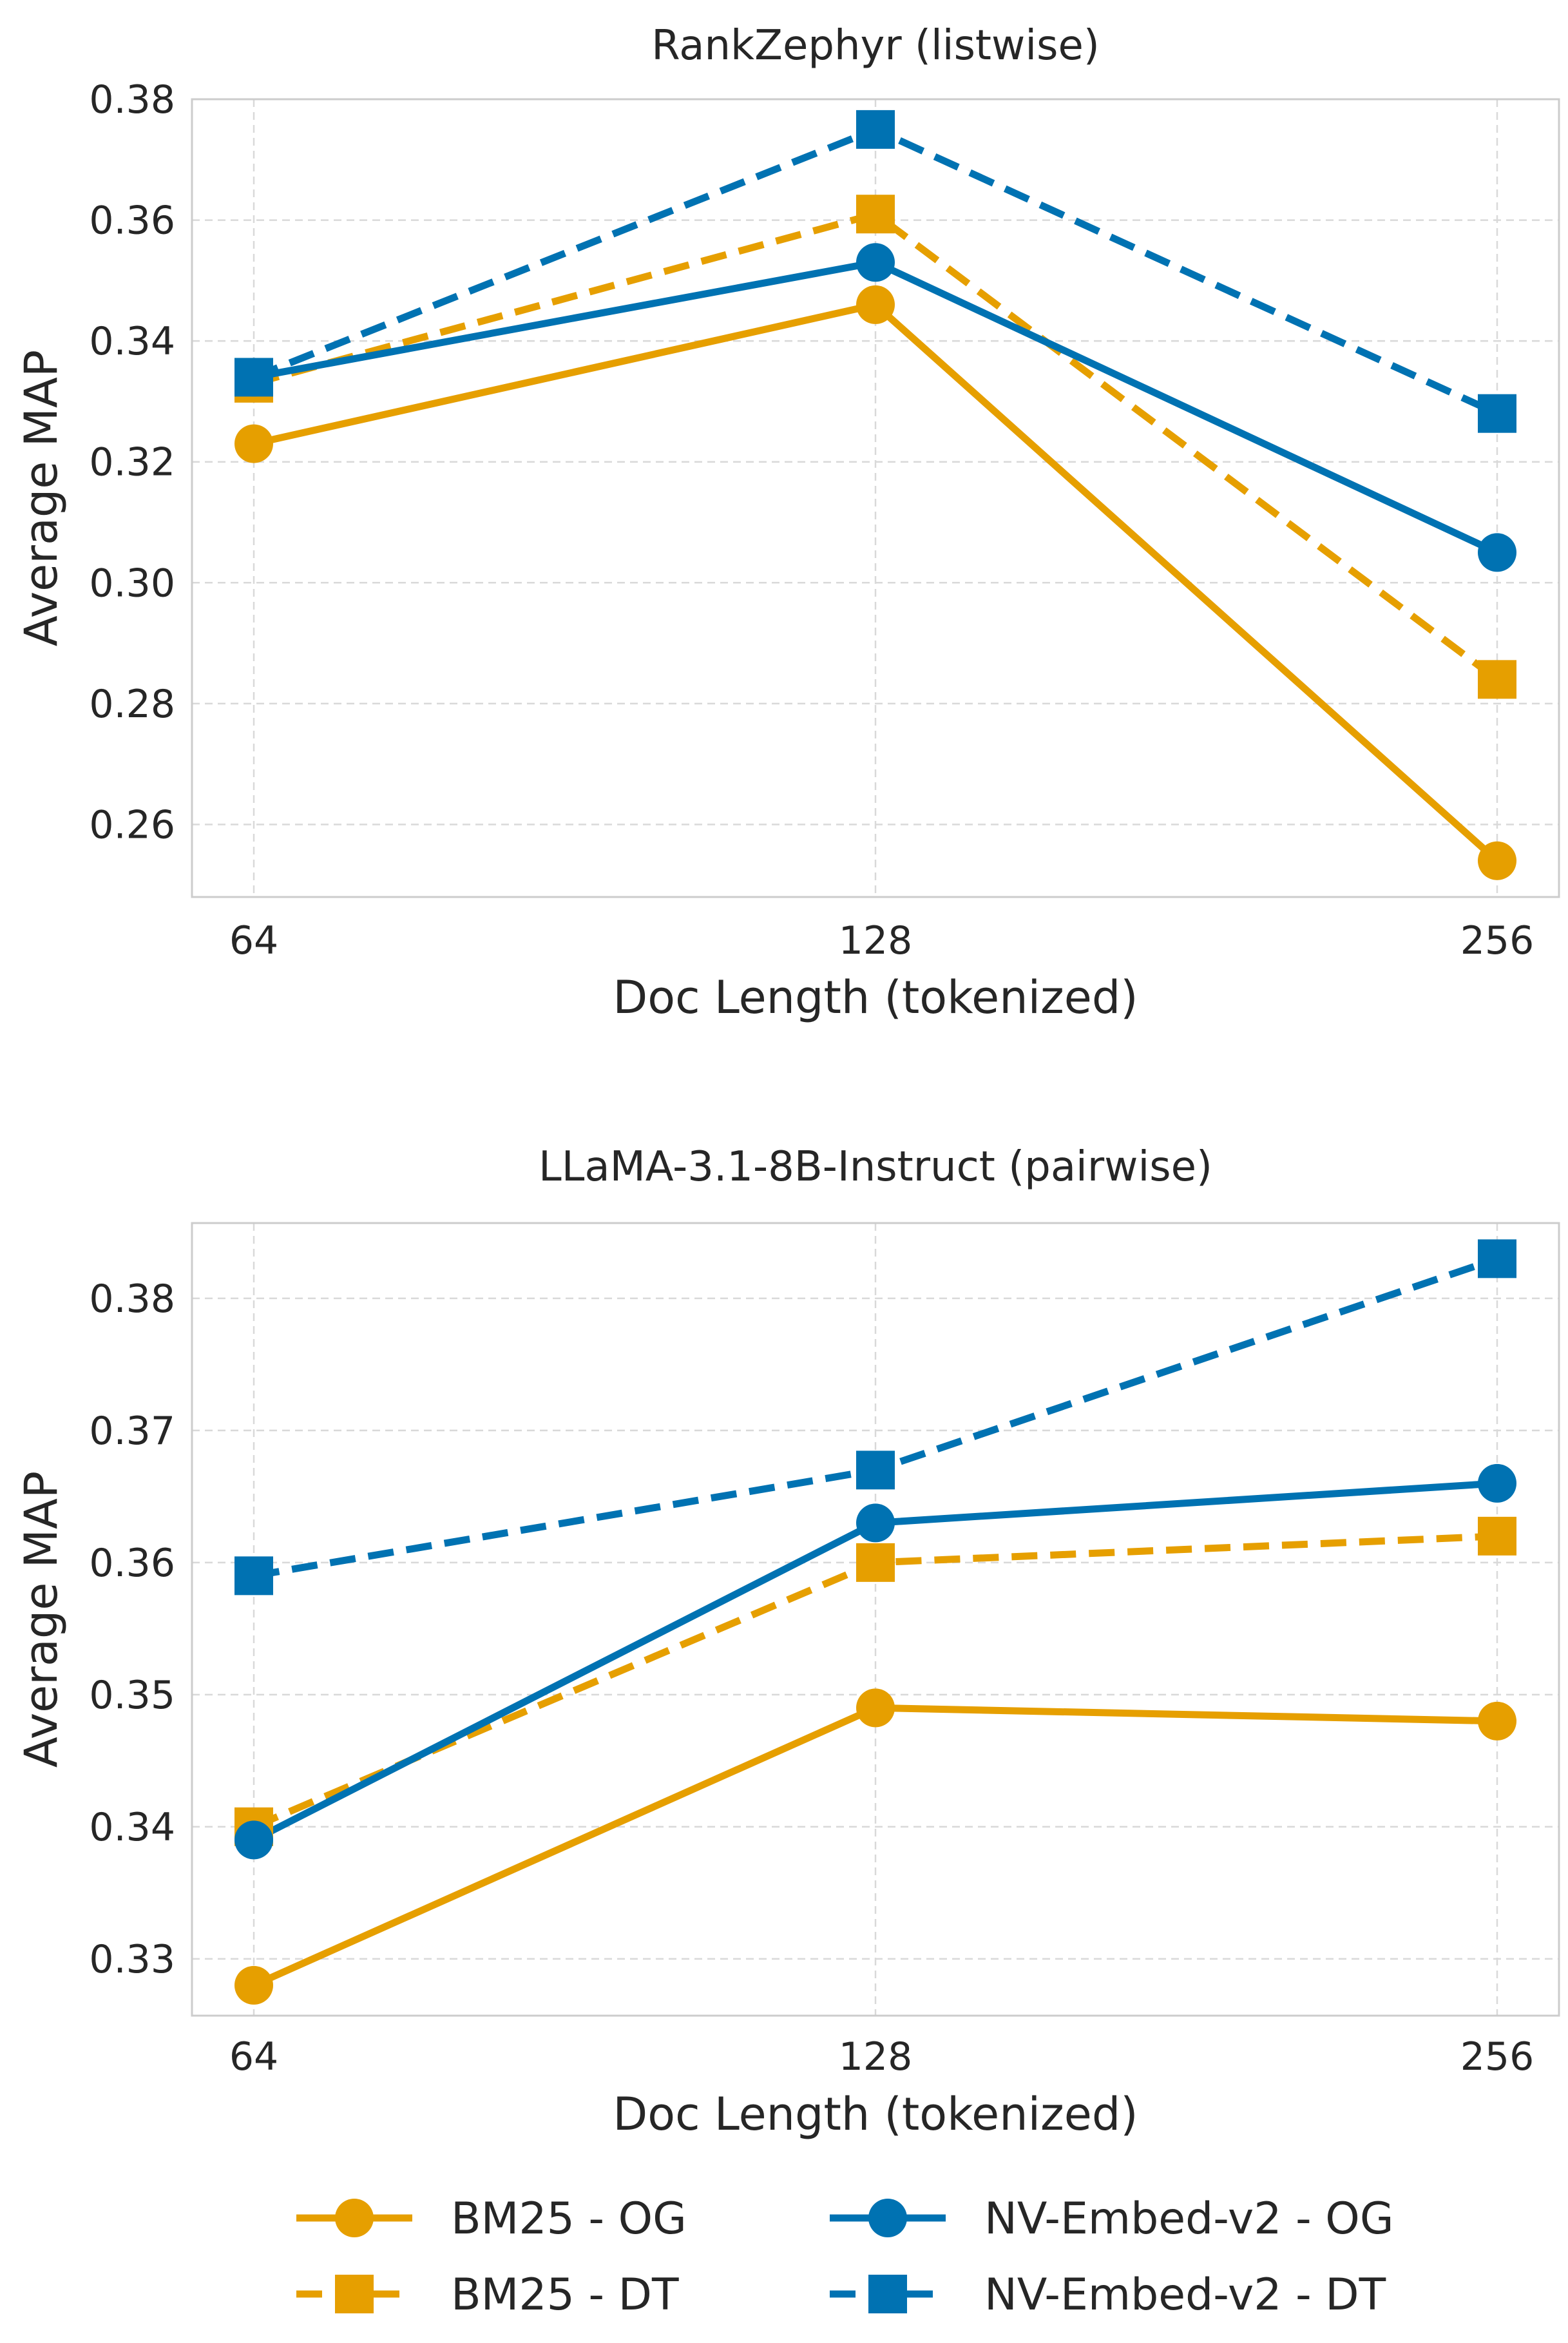  I want to click on legend-marker-nv-embed-v2-og, so click(888, 2218).